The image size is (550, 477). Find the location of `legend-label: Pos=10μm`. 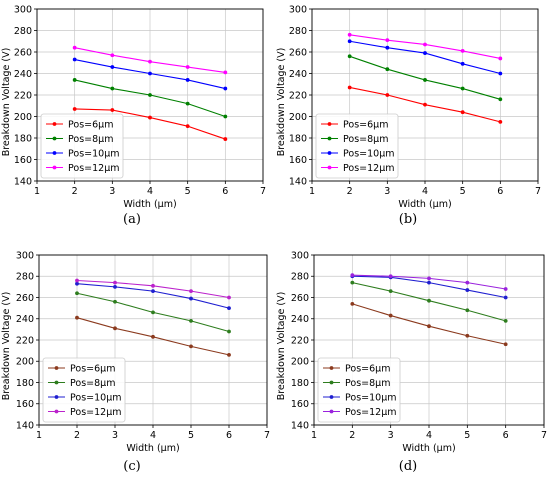

legend-label: Pos=10μm is located at coordinates (94, 153).